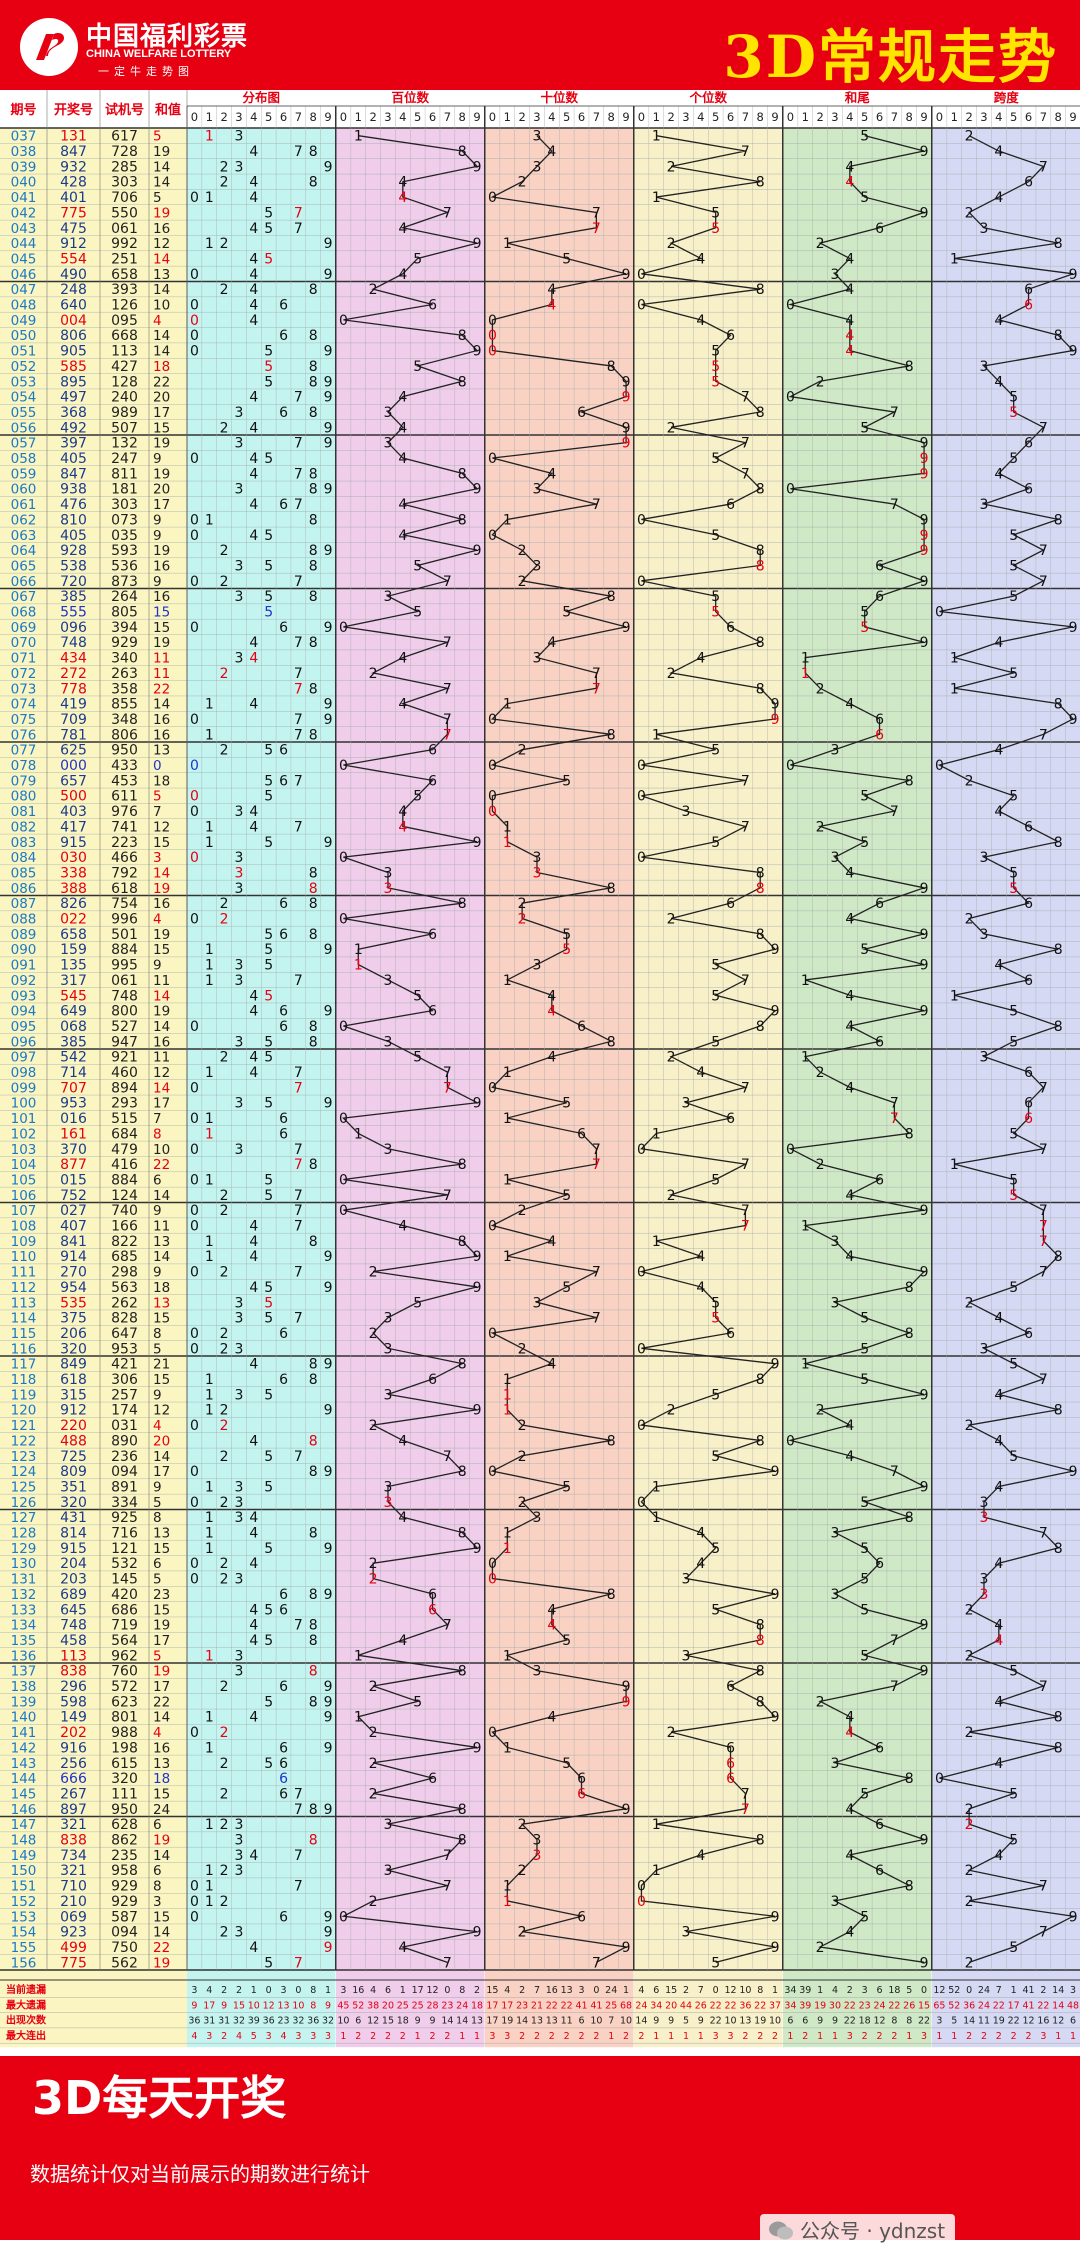 The width and height of the screenshot is (1080, 2248). Describe the element at coordinates (760, 2021) in the screenshot. I see `stats-value: 19` at that location.